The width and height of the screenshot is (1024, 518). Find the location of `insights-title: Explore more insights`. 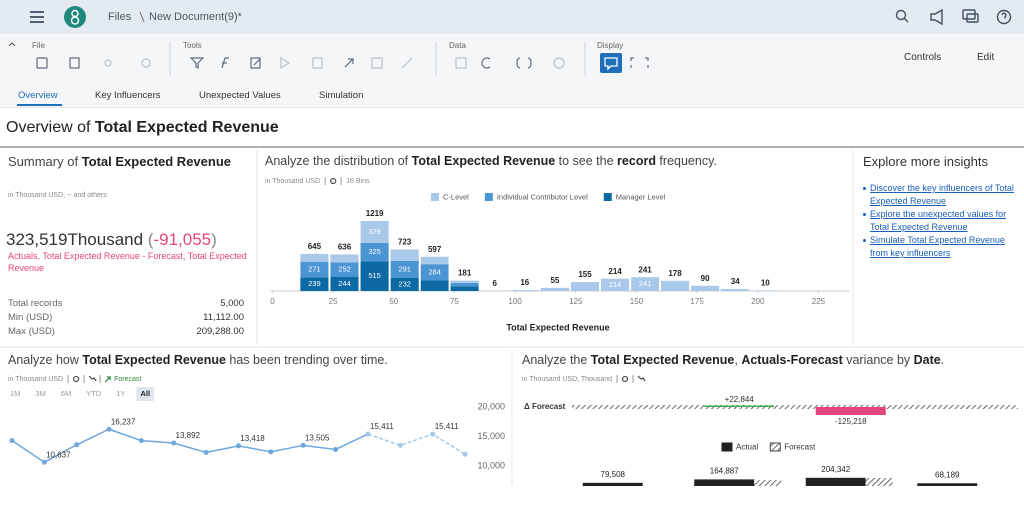

insights-title: Explore more insights is located at coordinates (925, 161).